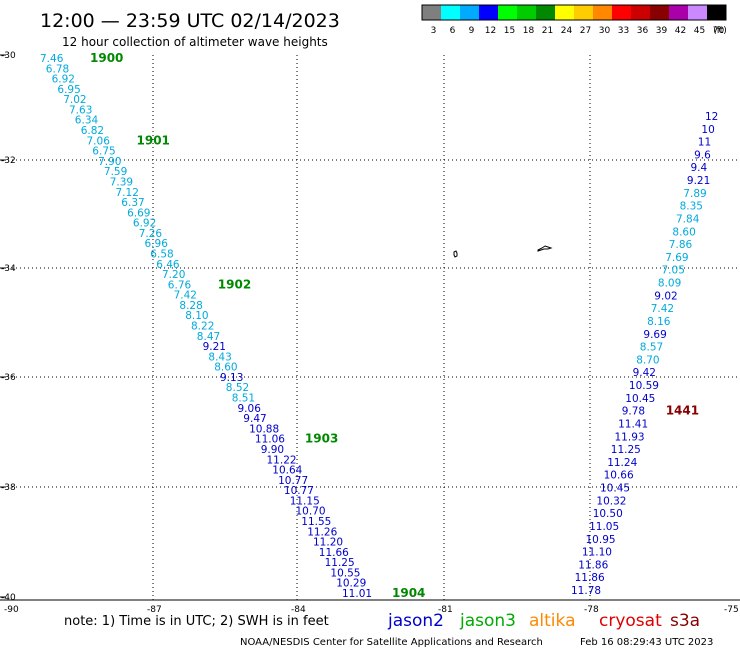 The height and width of the screenshot is (650, 740). I want to click on wave-height-label: 8.57, so click(651, 348).